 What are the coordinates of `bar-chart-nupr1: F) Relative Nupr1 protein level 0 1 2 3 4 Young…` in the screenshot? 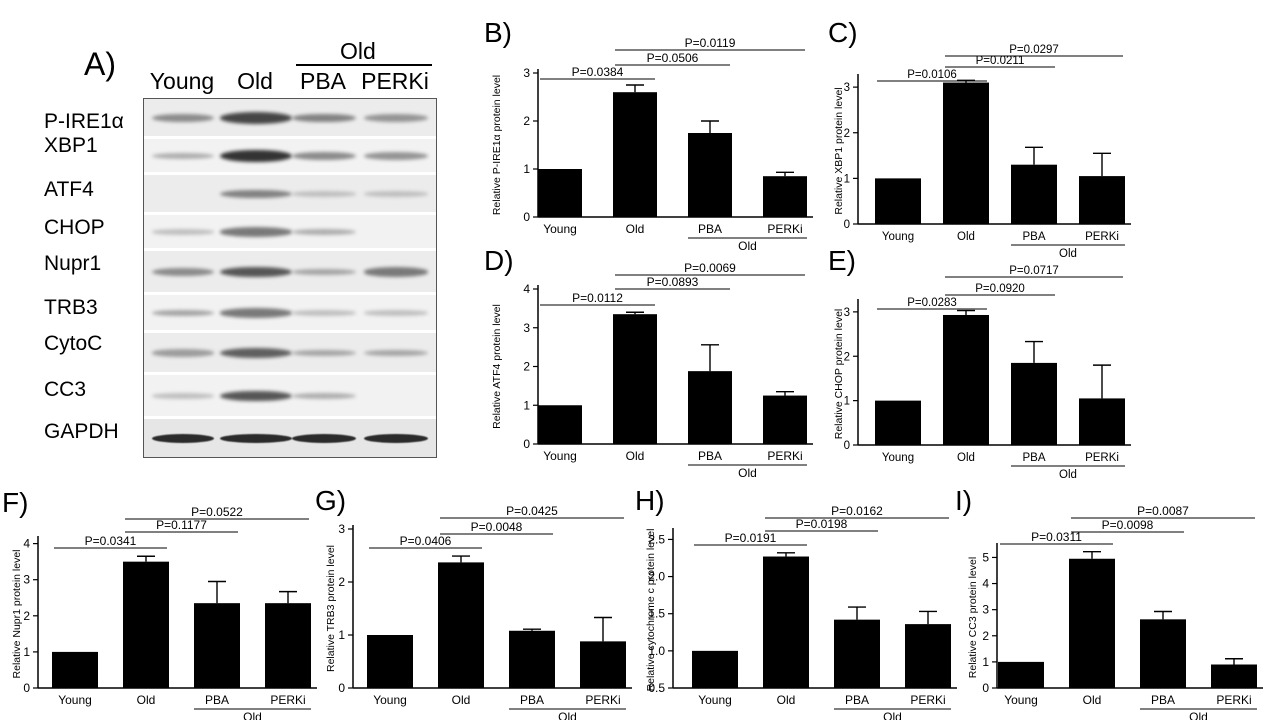 It's located at (160, 600).